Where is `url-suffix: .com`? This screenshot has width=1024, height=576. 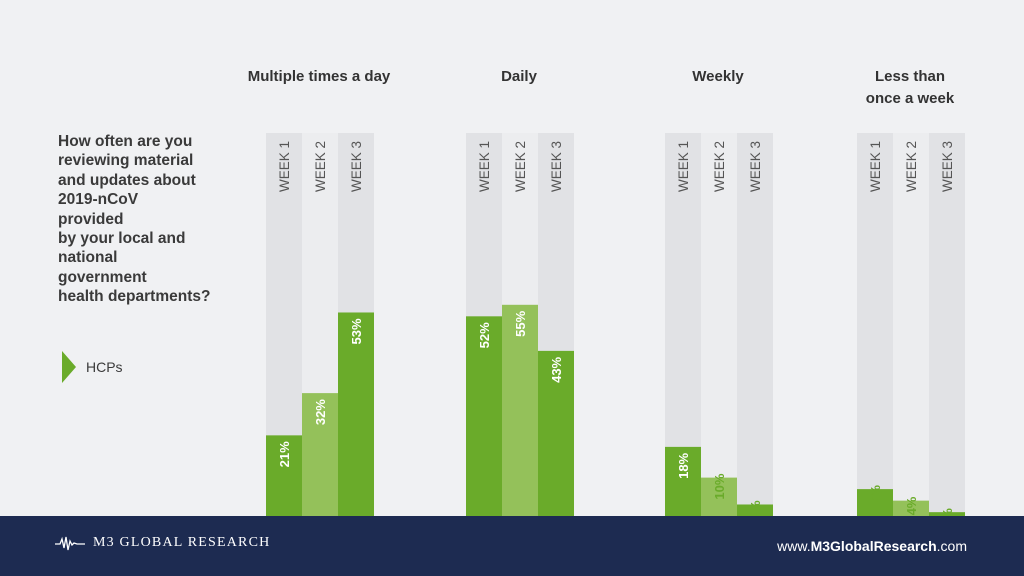 url-suffix: .com is located at coordinates (951, 546).